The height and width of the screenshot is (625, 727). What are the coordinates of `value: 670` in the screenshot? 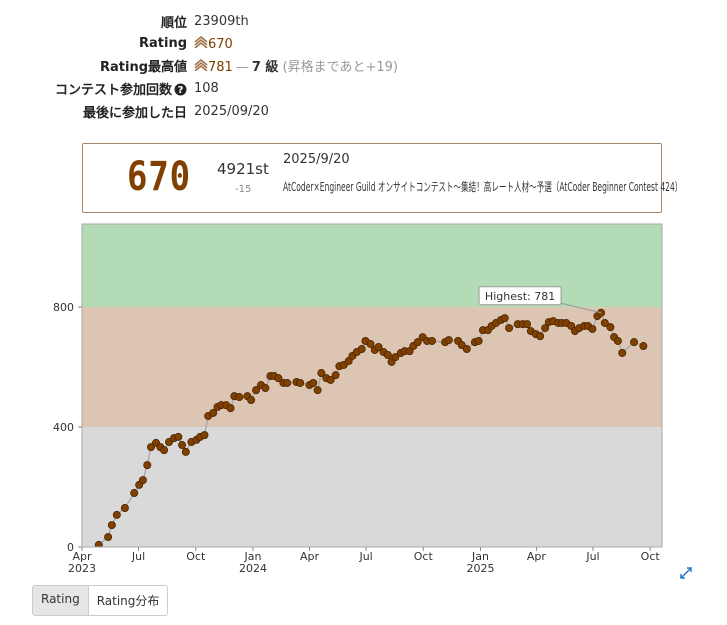 It's located at (220, 44).